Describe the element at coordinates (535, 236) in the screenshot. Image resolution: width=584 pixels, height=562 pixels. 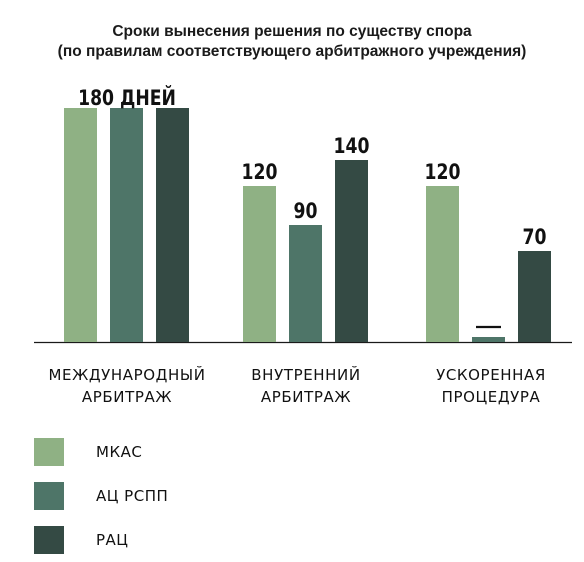
I see `data-label-2-2: 70` at that location.